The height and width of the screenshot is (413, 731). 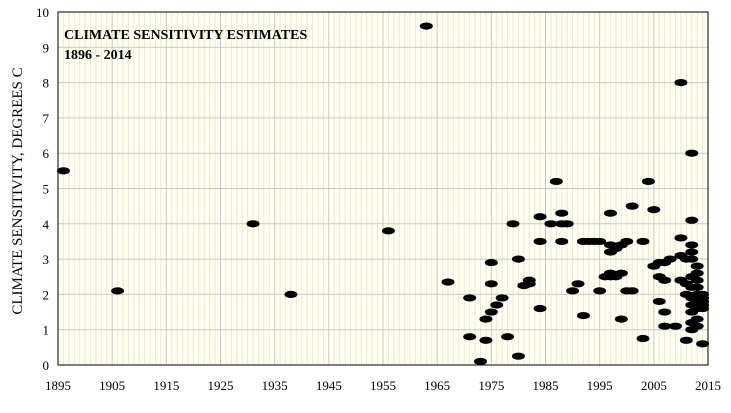 What do you see at coordinates (18, 190) in the screenshot?
I see `y-axis-title: CLIMATE SENSITIVITY, DEGREES C` at bounding box center [18, 190].